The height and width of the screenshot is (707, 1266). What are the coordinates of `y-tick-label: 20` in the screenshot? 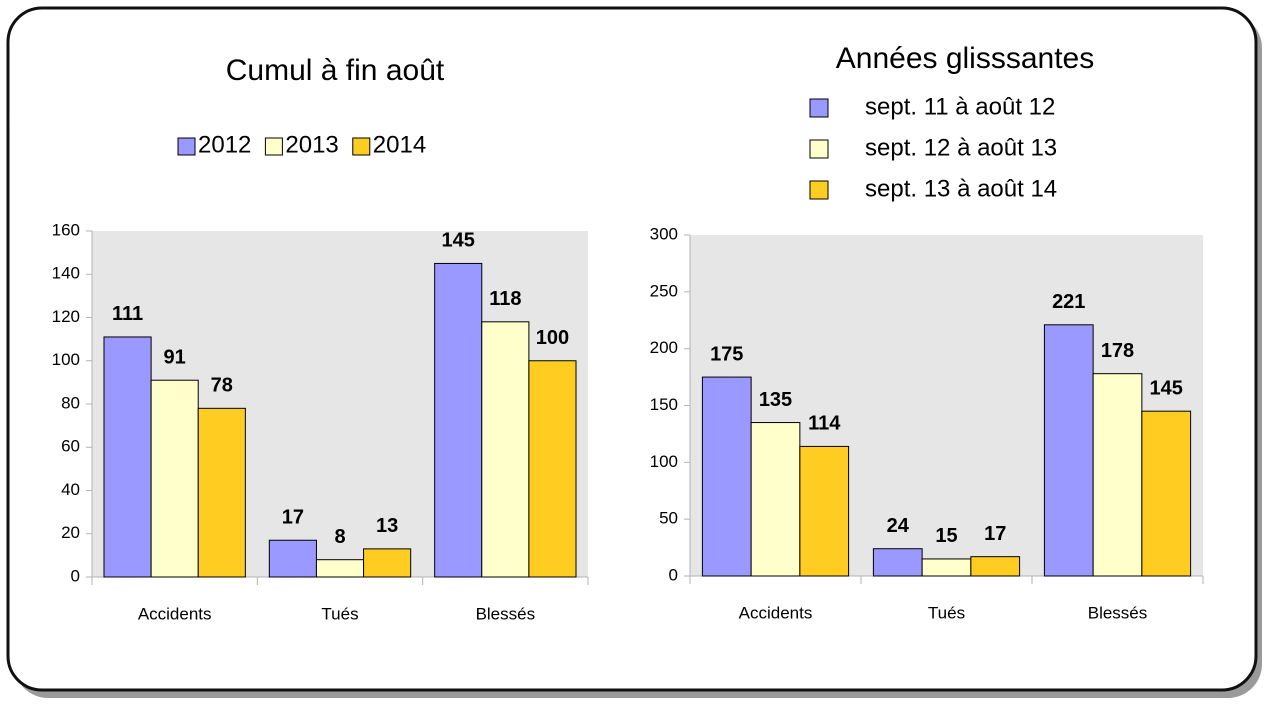 It's located at (70, 532).